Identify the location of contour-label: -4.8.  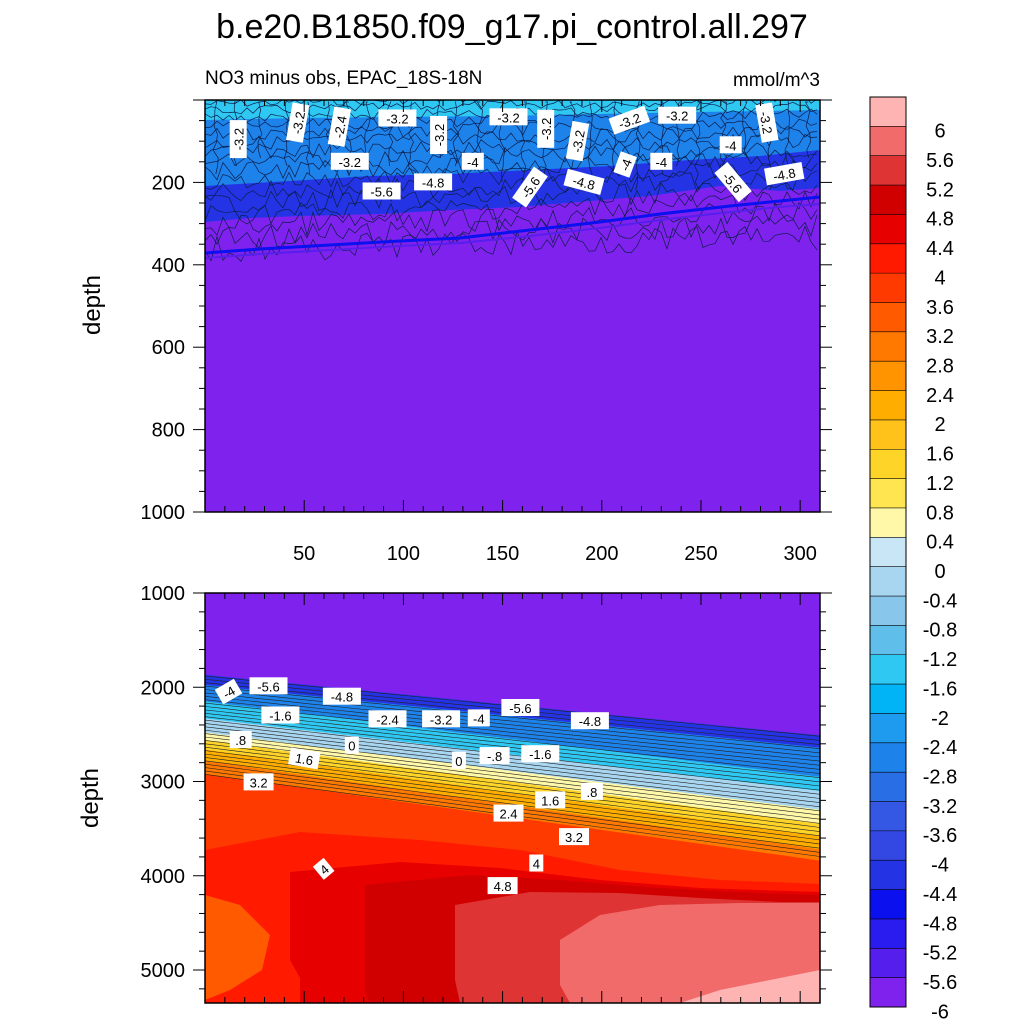
(784, 174).